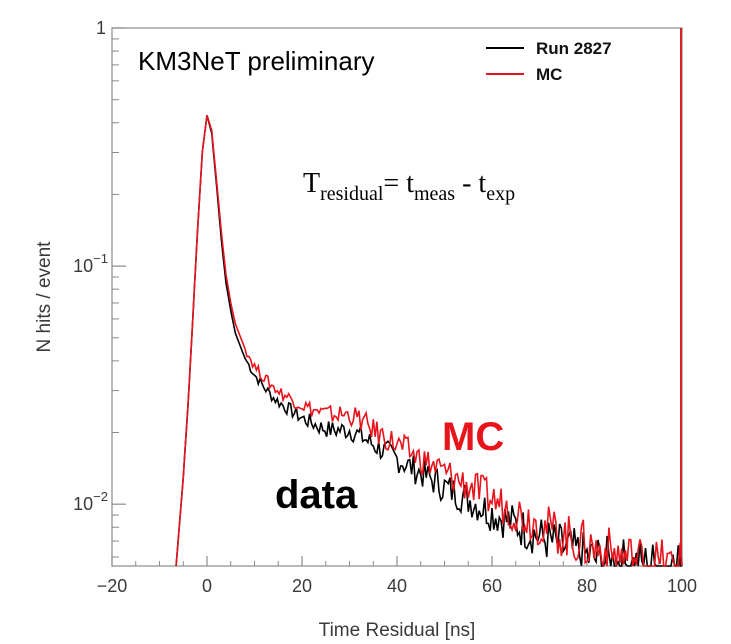 The width and height of the screenshot is (731, 644). What do you see at coordinates (316, 495) in the screenshot?
I see `data-label: data` at bounding box center [316, 495].